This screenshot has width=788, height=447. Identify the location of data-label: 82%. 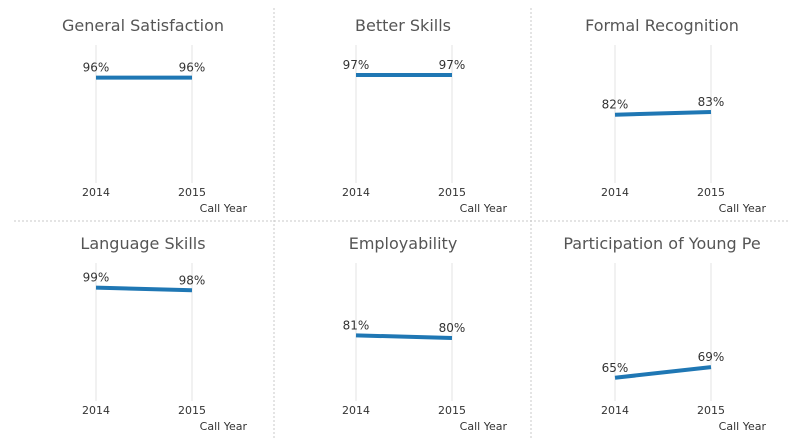
(615, 105).